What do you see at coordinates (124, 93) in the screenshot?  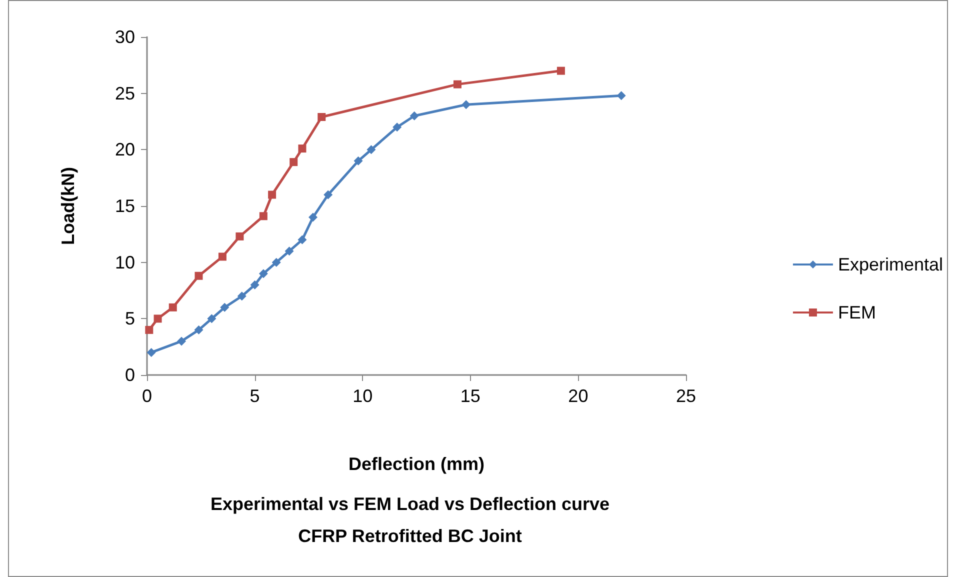 I see `y-tick-label: 25` at bounding box center [124, 93].